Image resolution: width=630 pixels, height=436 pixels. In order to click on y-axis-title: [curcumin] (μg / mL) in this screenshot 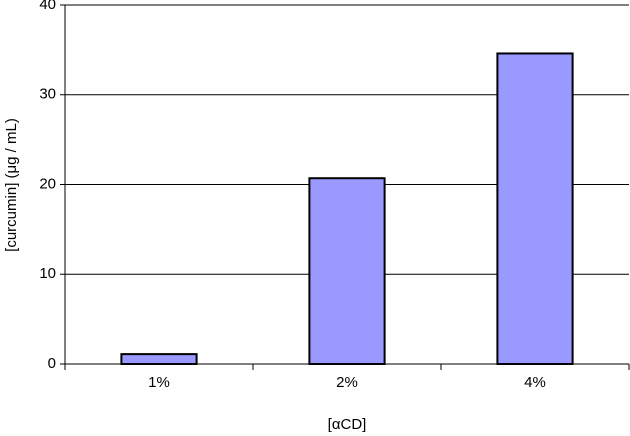, I will do `click(11, 185)`.